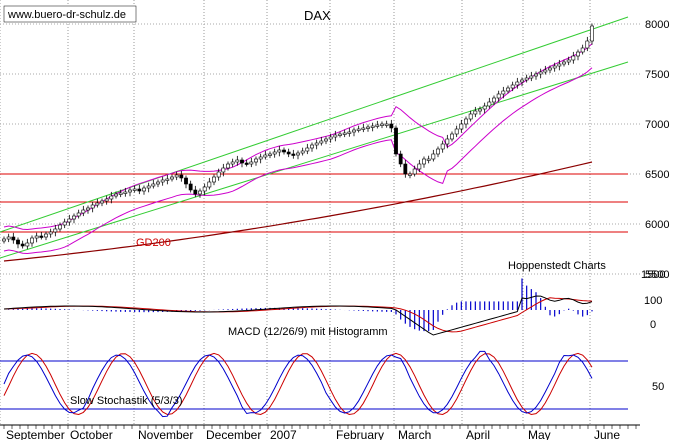 Image resolution: width=676 pixels, height=440 pixels. Describe the element at coordinates (414, 434) in the screenshot. I see `month-label: March` at that location.